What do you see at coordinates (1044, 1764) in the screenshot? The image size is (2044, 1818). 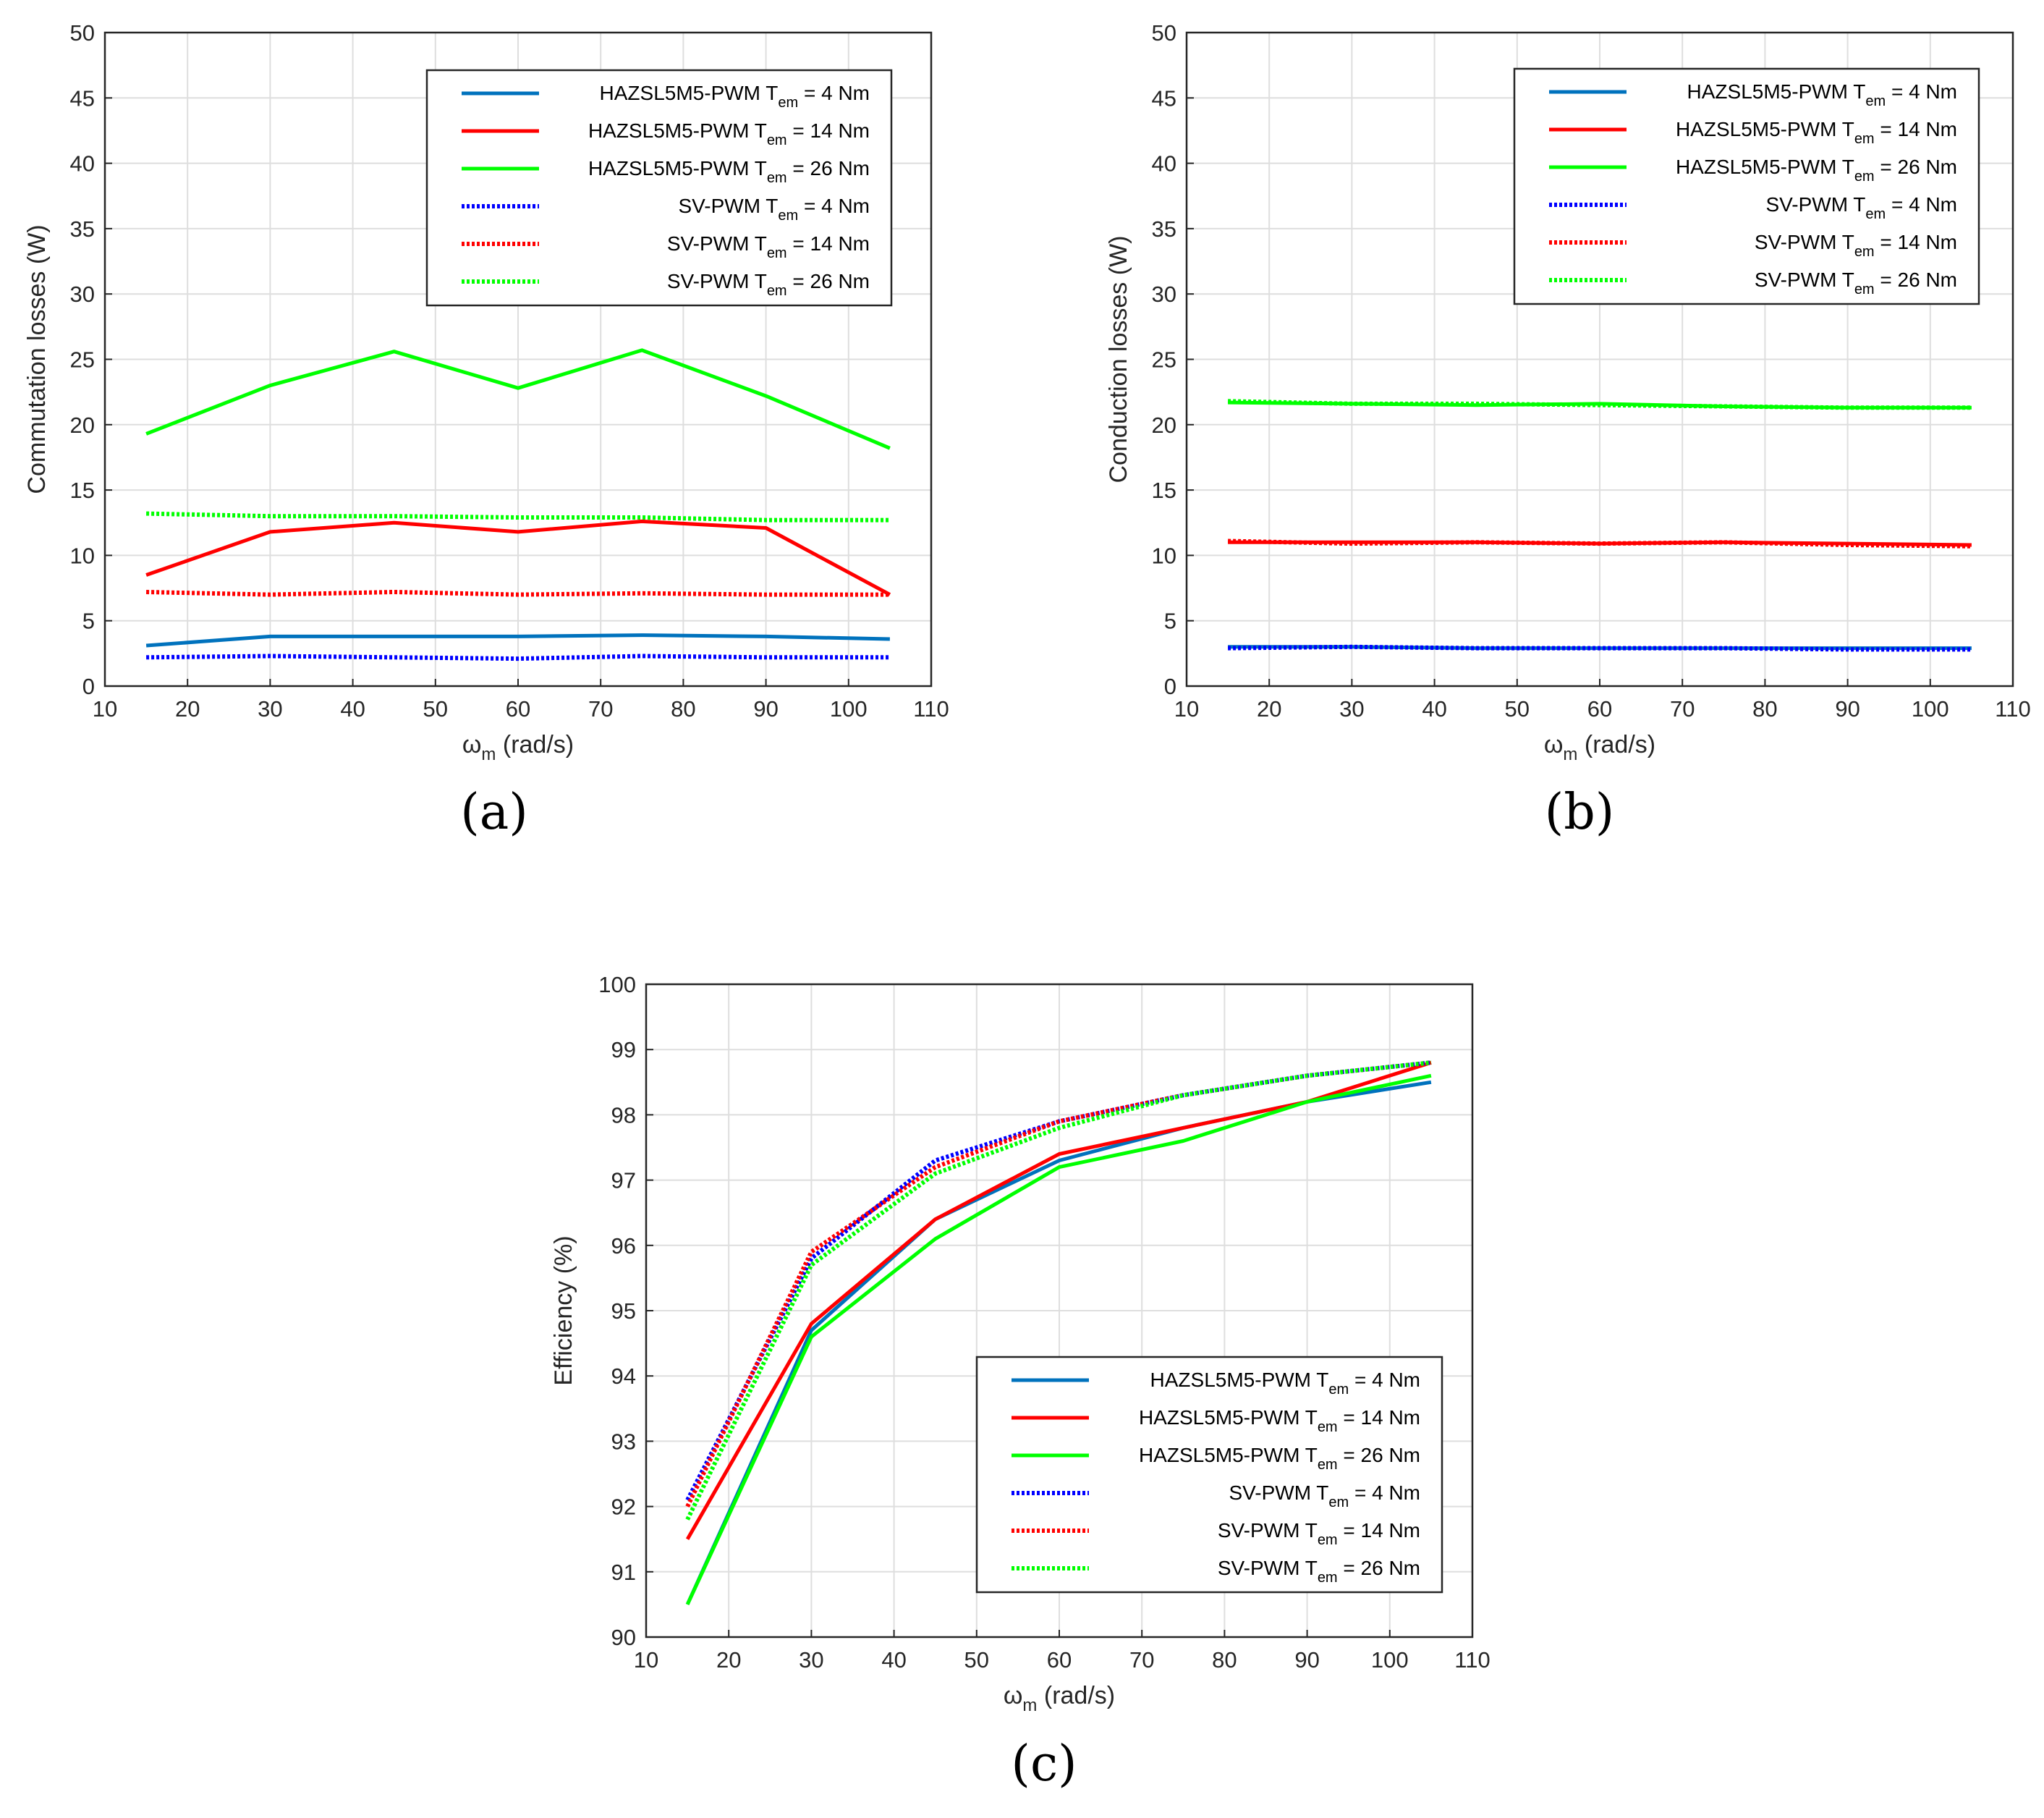 I see `panel-label: (c)` at bounding box center [1044, 1764].